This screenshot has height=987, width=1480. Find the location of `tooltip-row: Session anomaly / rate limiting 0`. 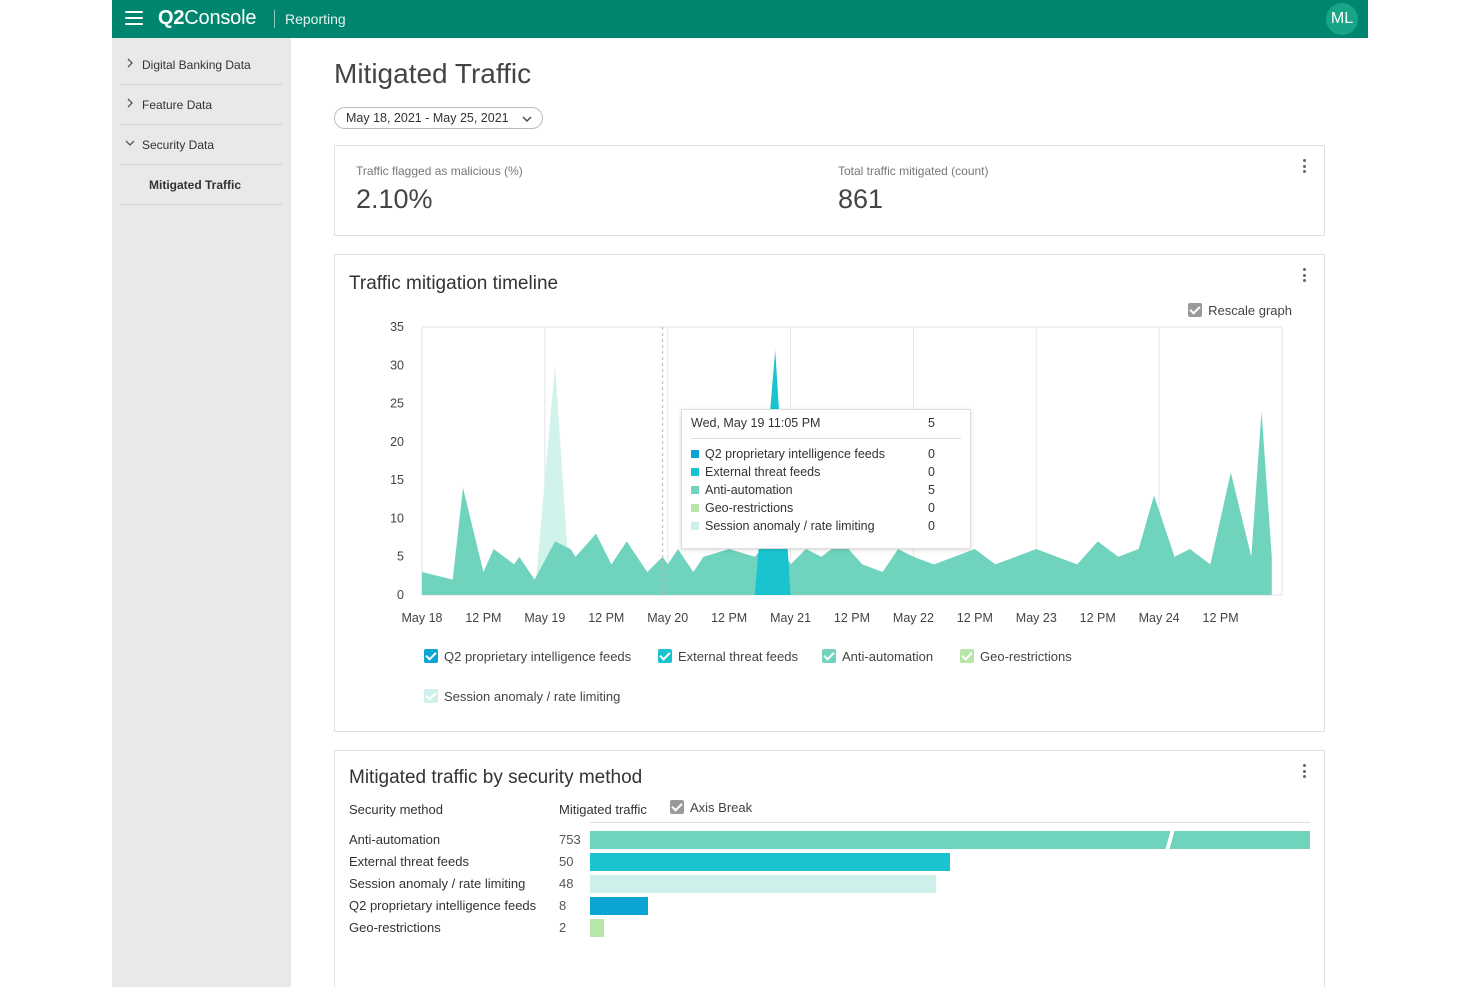

tooltip-row: Session anomaly / rate limiting 0 is located at coordinates (813, 526).